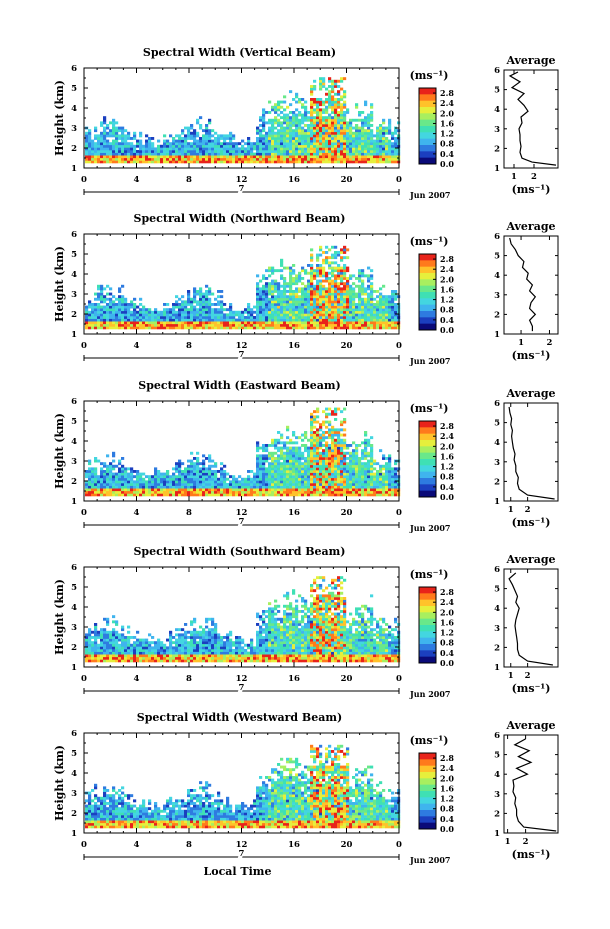 The height and width of the screenshot is (929, 610). What do you see at coordinates (497, 257) in the screenshot?
I see `average-y-tick-label: 5` at bounding box center [497, 257].